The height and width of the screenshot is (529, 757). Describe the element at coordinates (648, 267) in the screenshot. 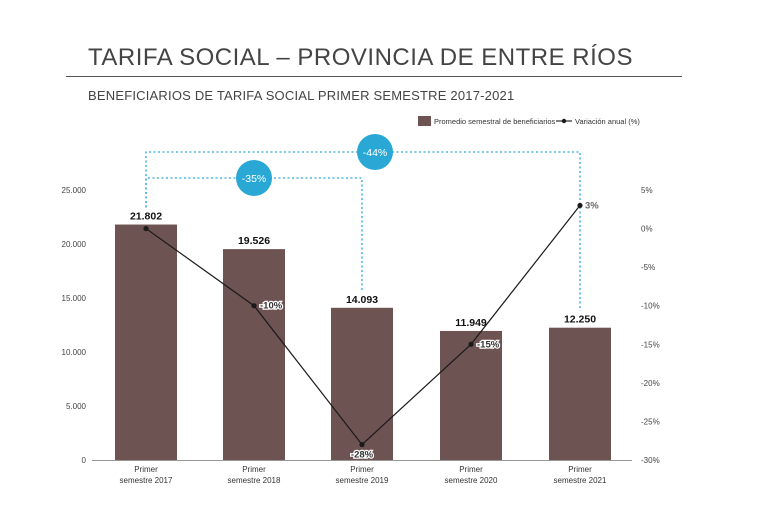

I see `y-right-tick-label: -5%` at that location.